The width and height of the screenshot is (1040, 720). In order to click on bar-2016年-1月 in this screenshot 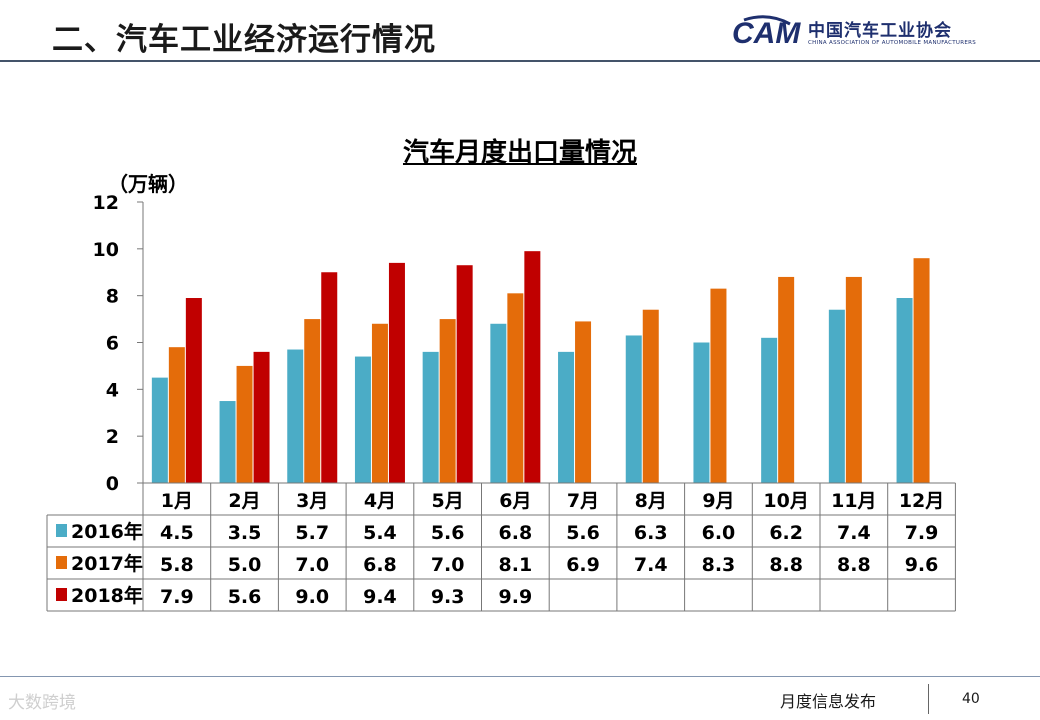, I will do `click(159, 430)`.